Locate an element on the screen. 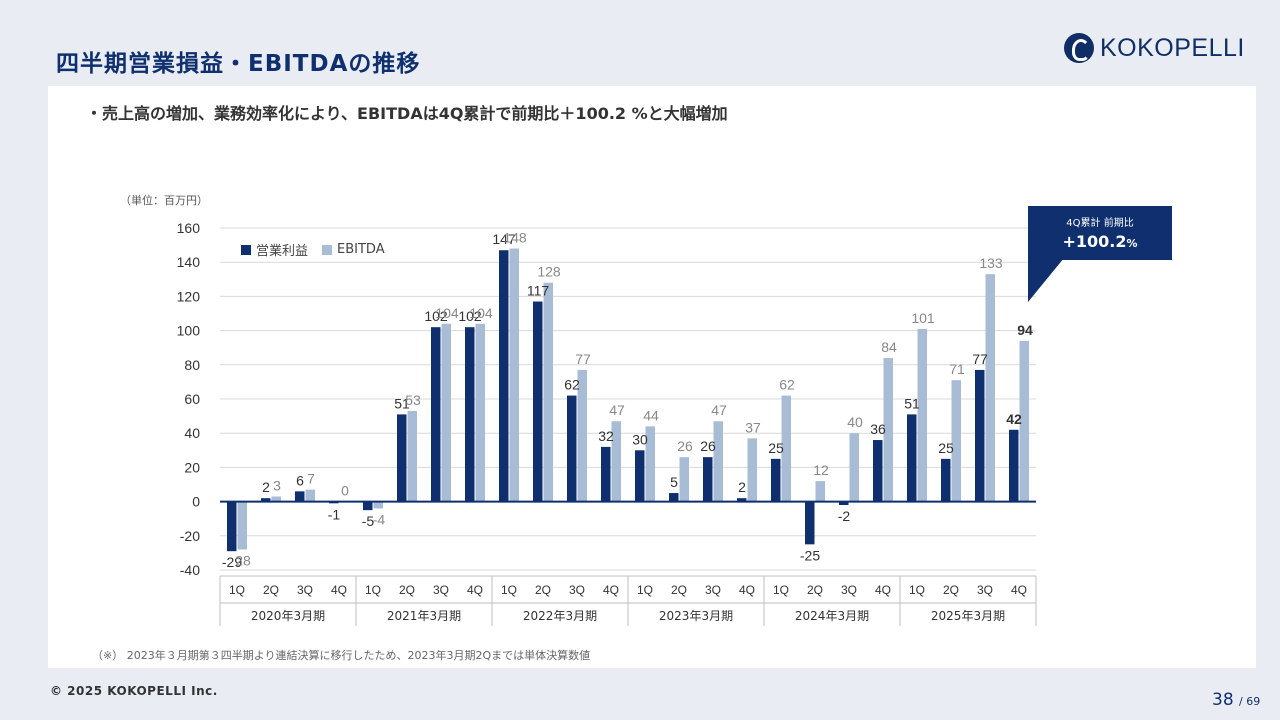 The width and height of the screenshot is (1280, 720). y-tick-label: -20 is located at coordinates (190, 536).